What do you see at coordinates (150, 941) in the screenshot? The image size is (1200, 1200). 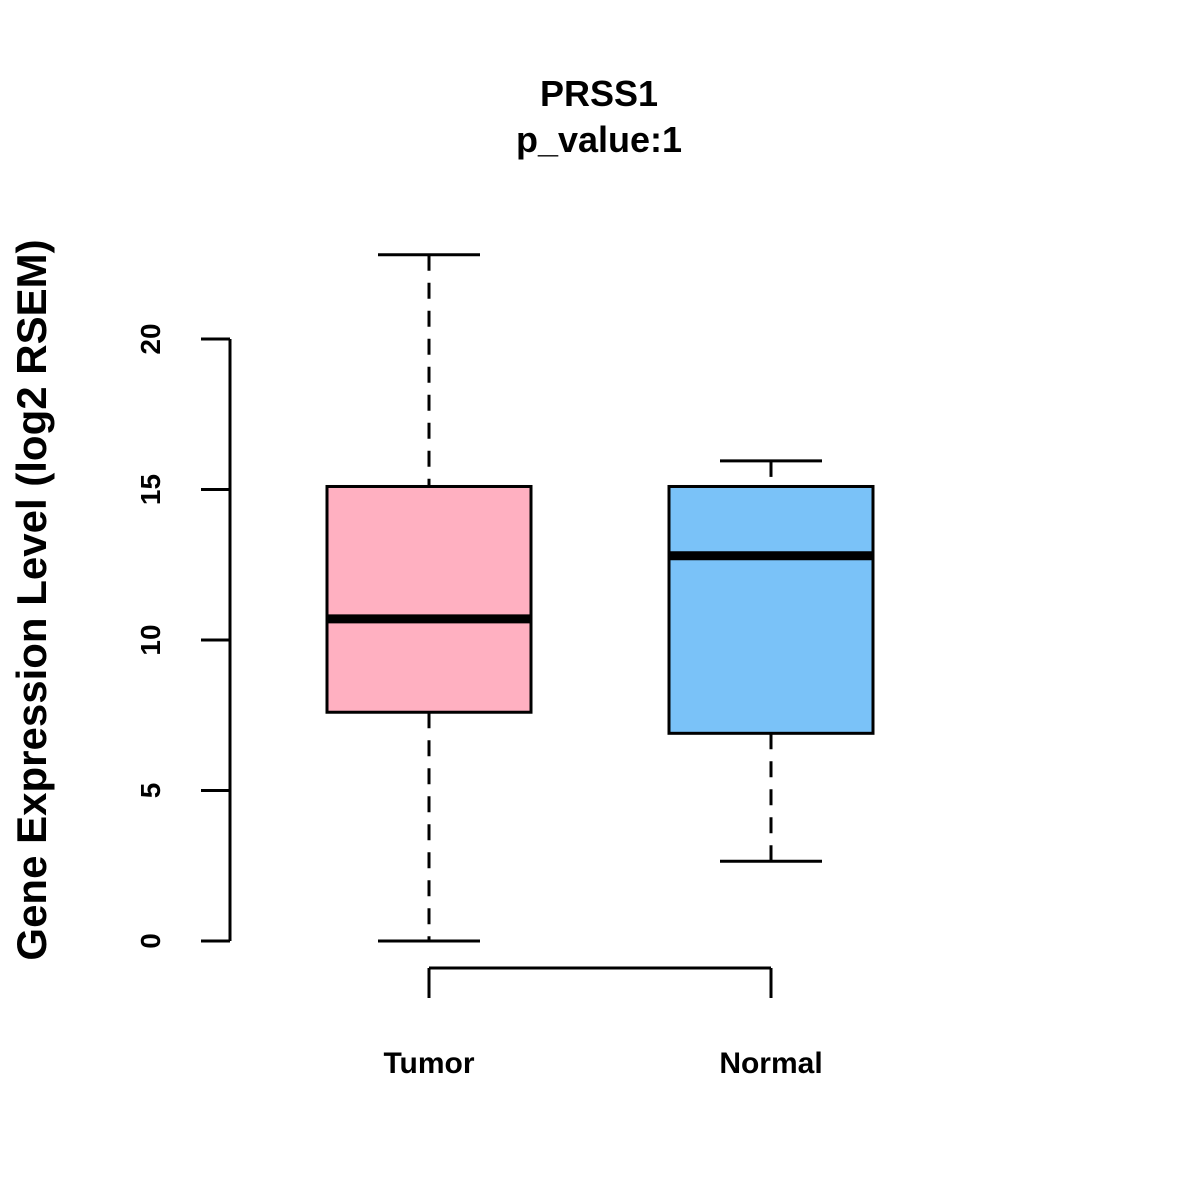 I see `y-tick-label: 0` at bounding box center [150, 941].